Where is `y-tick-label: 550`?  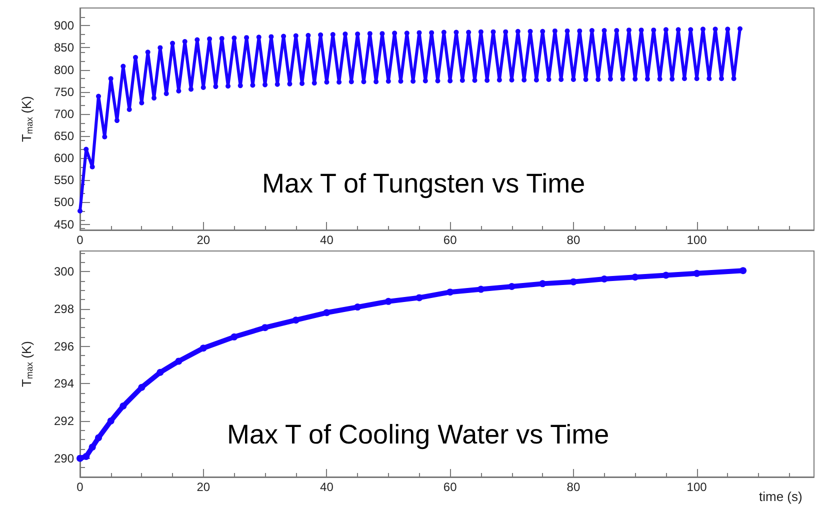 y-tick-label: 550 is located at coordinates (64, 180).